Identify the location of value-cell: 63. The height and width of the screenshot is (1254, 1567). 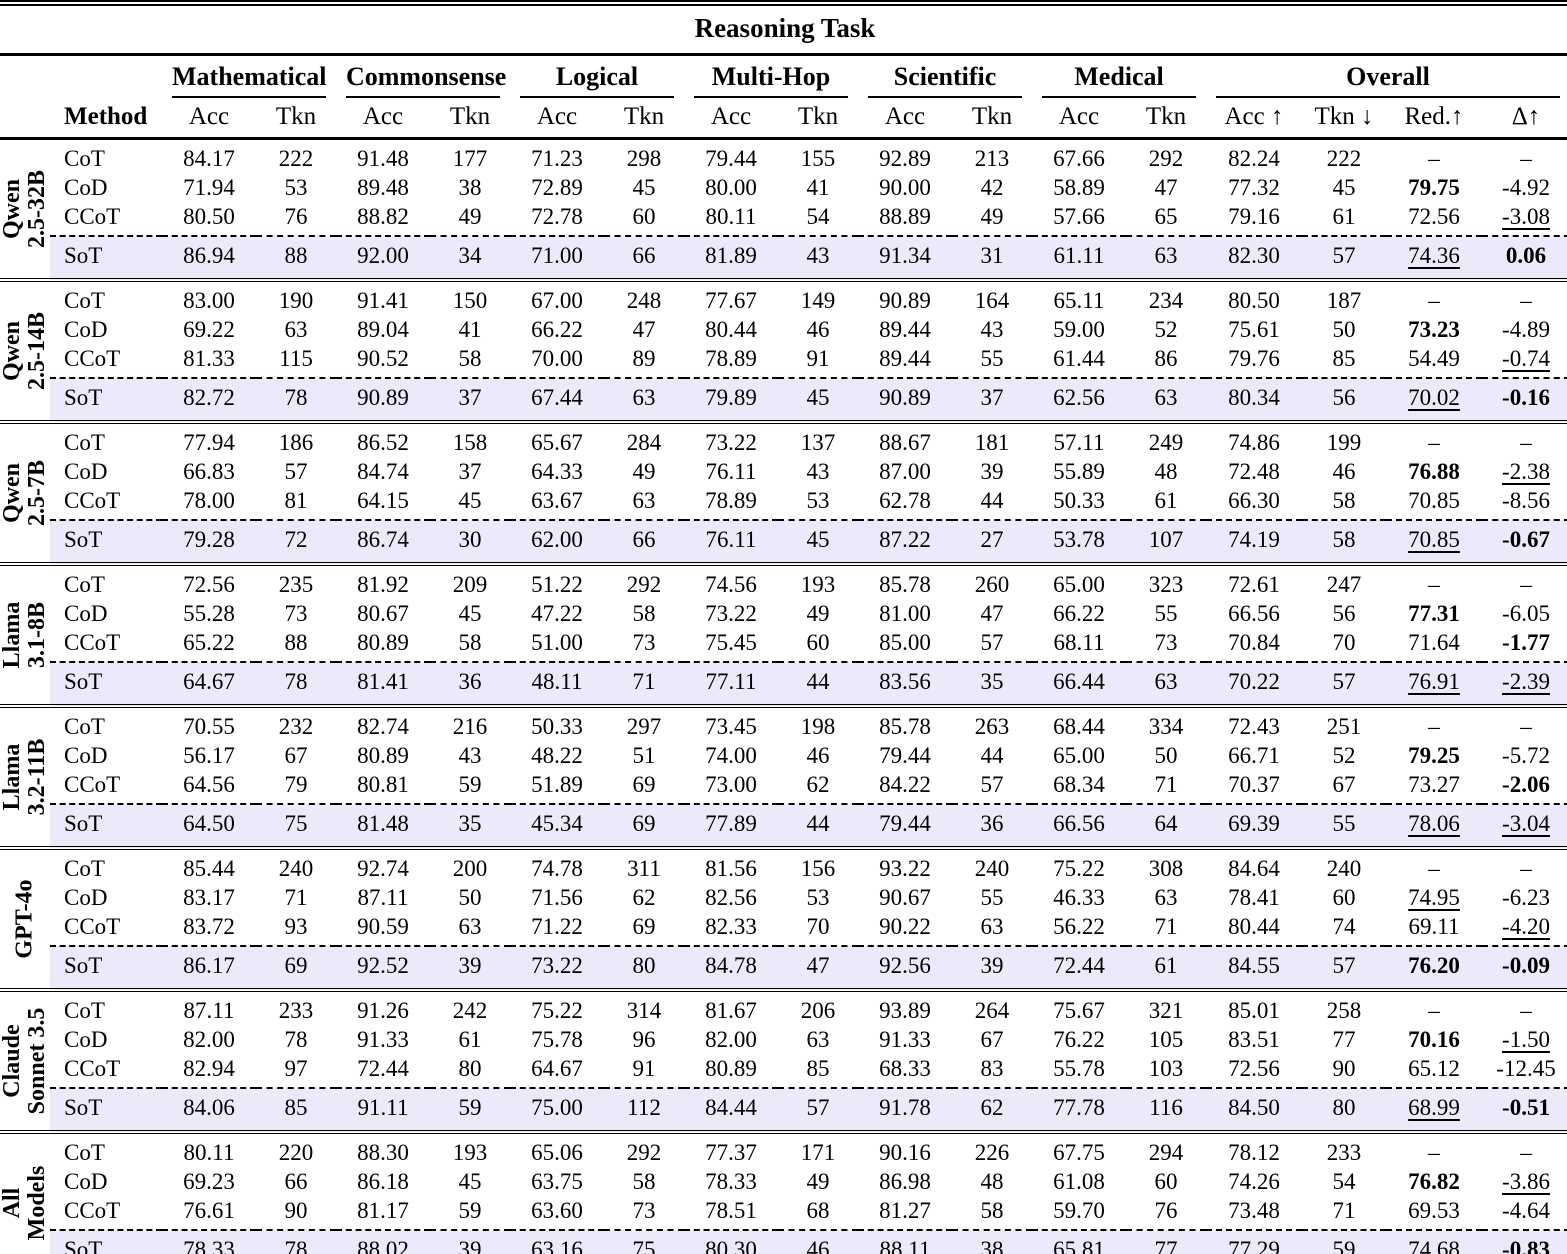
(1166, 399).